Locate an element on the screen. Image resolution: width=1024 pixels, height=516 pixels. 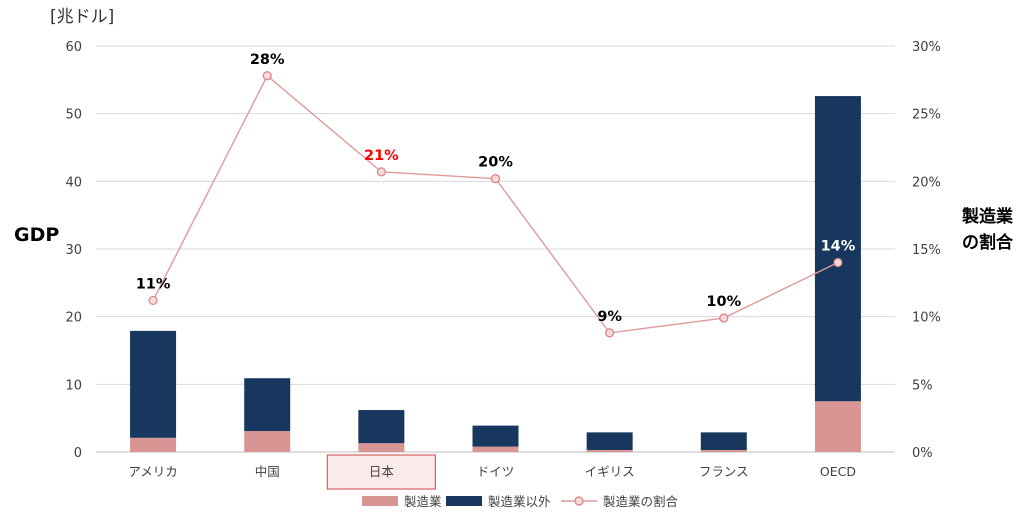
share-data-label: 28% is located at coordinates (267, 60).